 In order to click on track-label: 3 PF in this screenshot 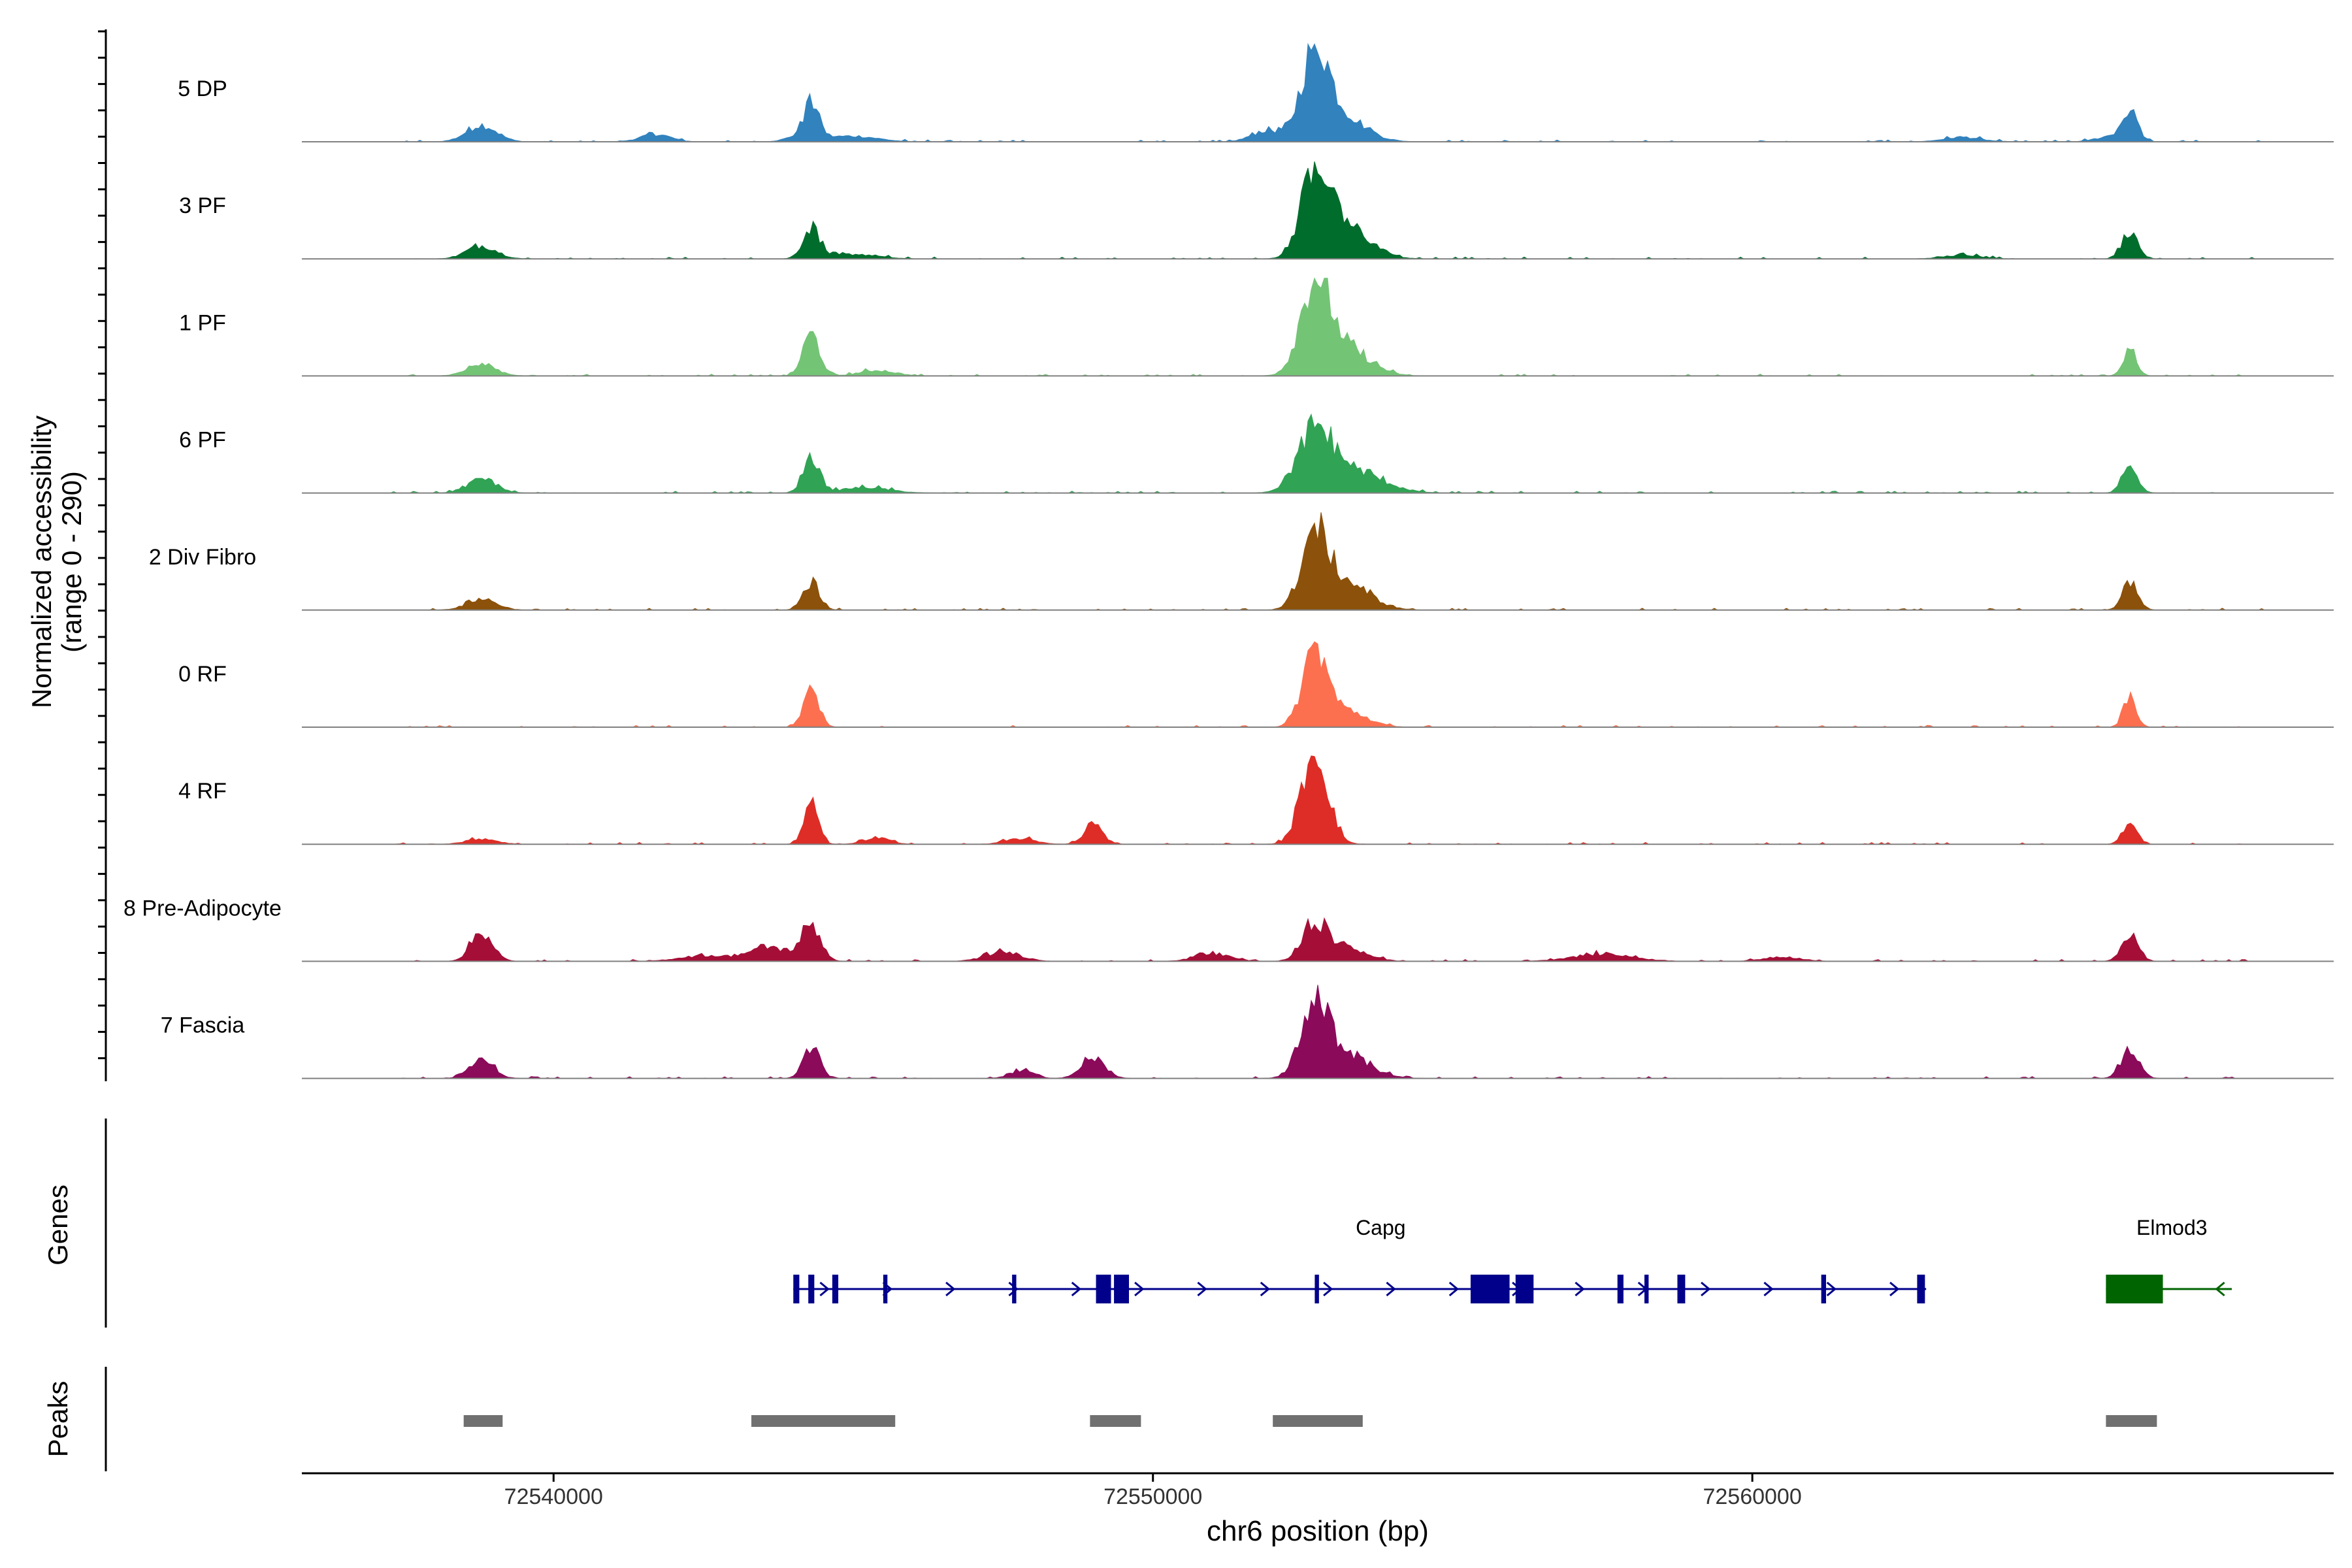, I will do `click(202, 205)`.